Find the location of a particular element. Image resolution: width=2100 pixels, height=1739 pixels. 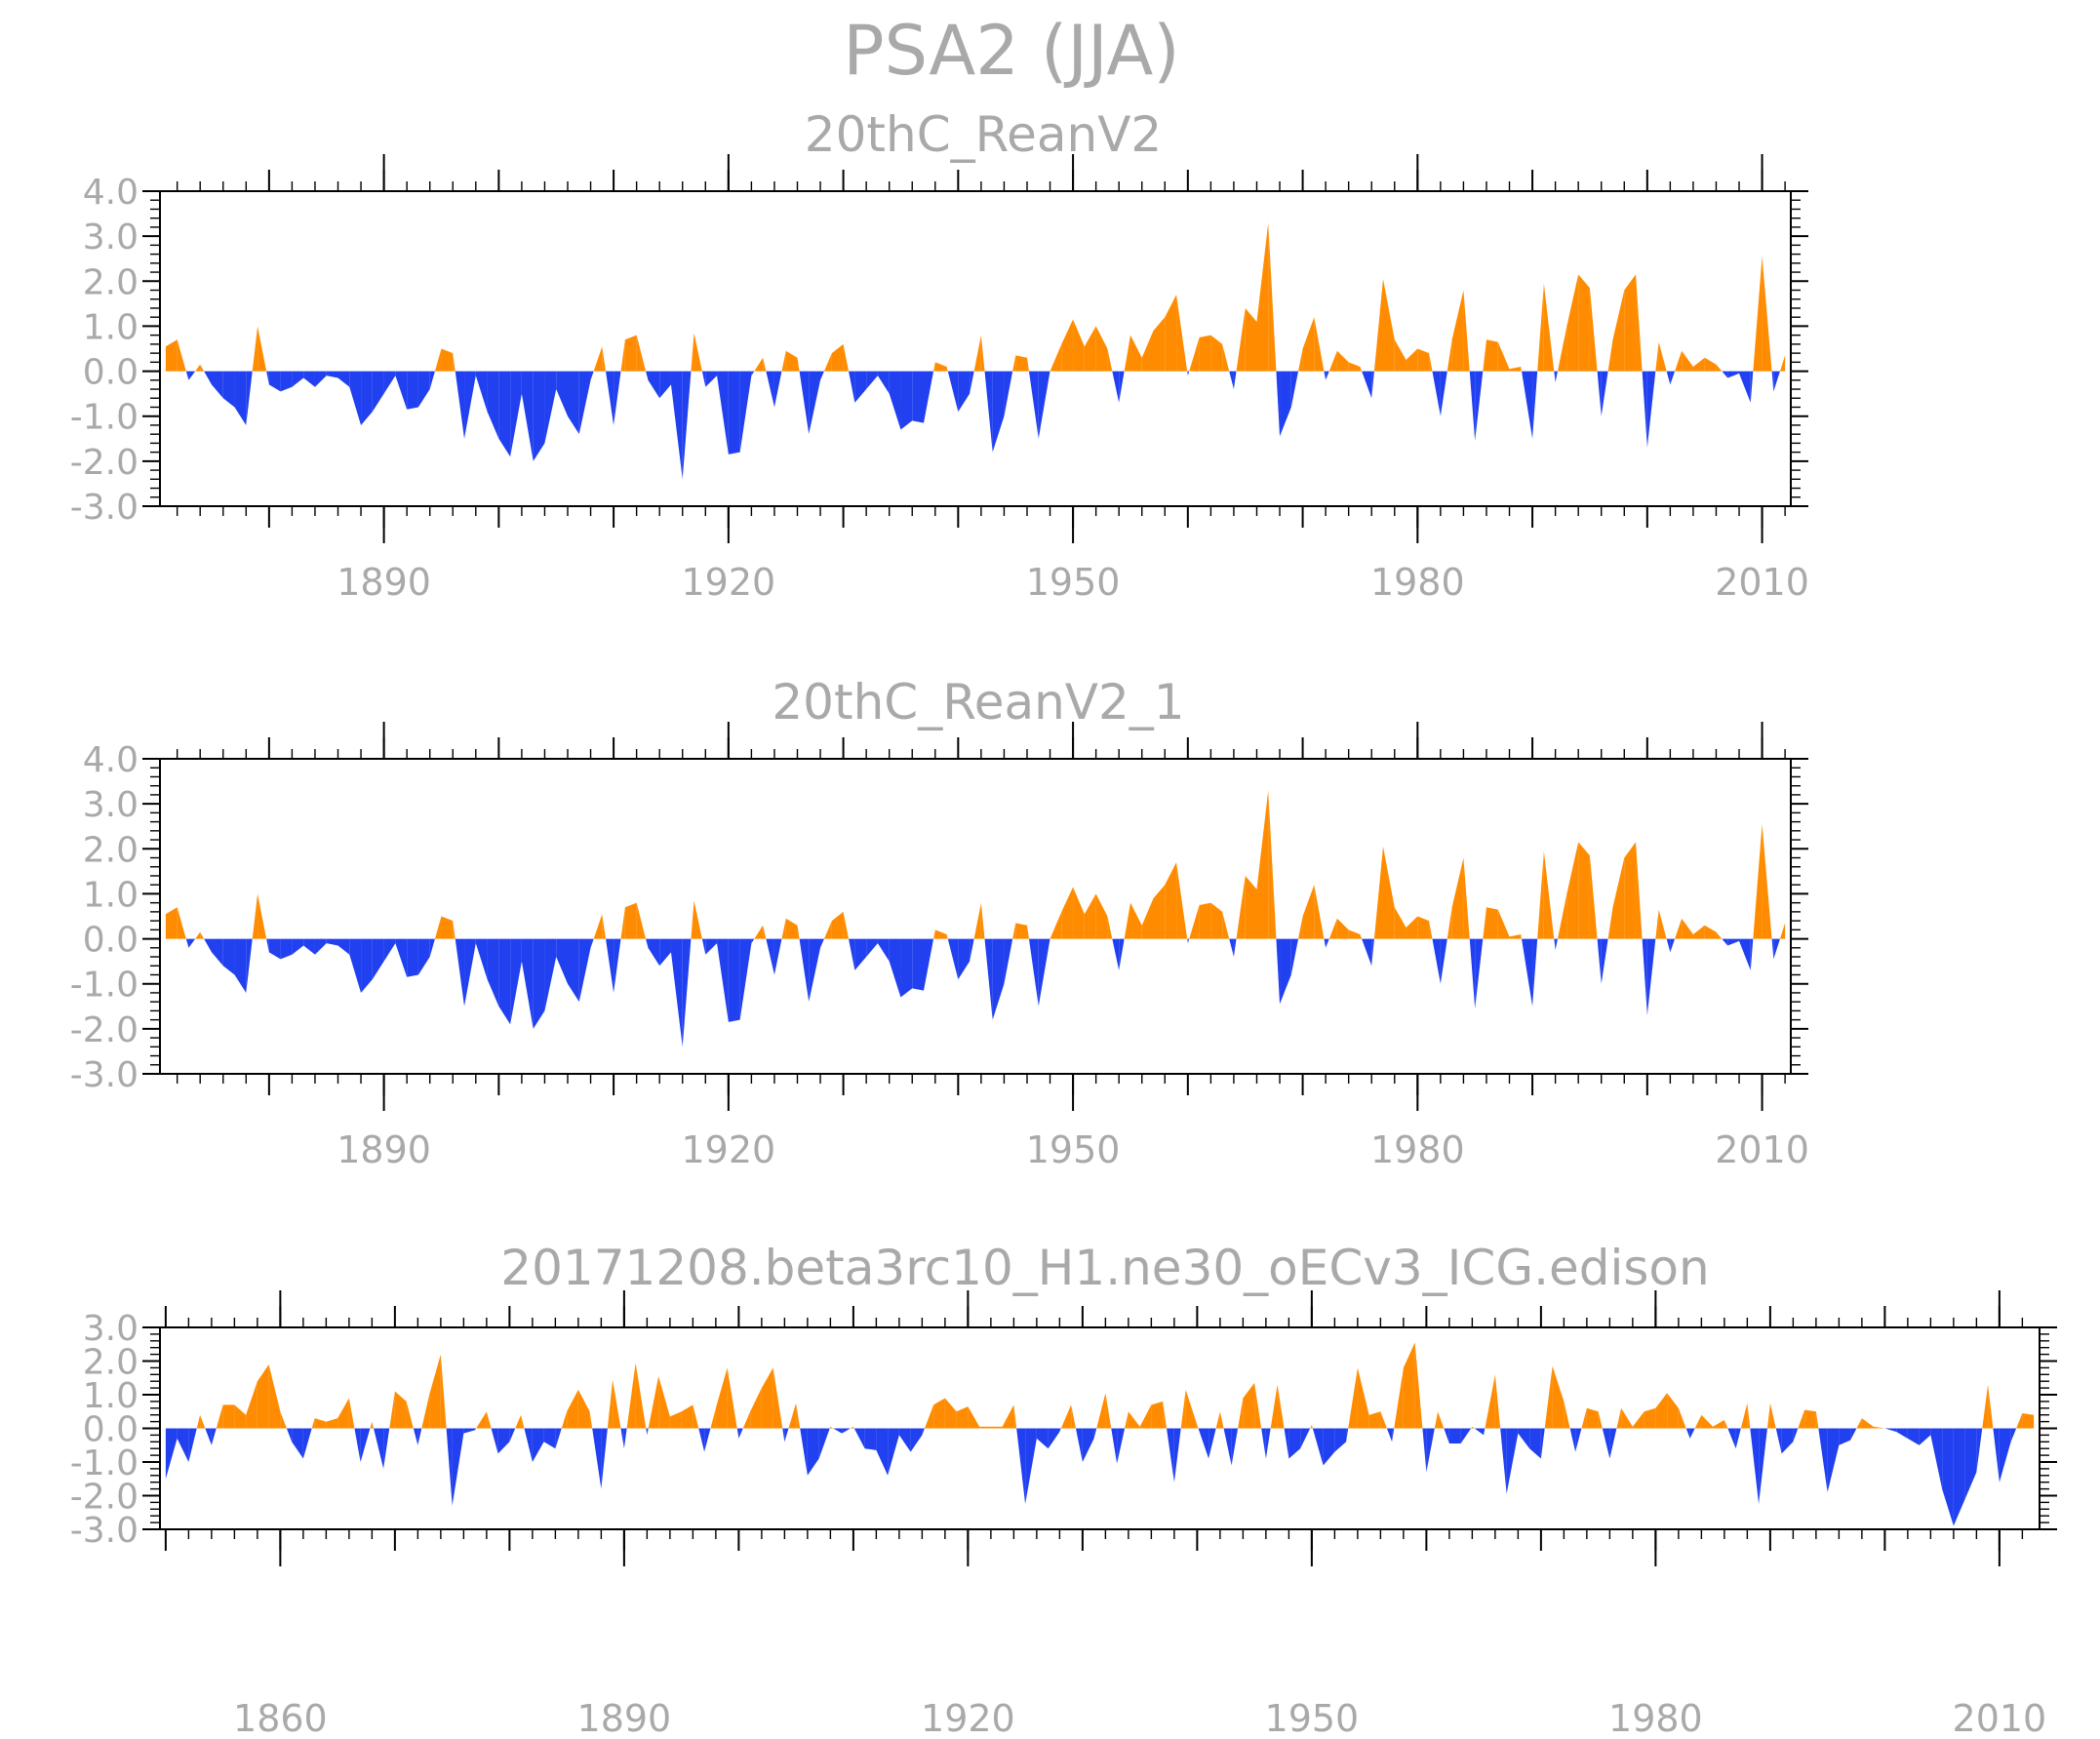

x-tick-label: 2010 is located at coordinates (1762, 1149).